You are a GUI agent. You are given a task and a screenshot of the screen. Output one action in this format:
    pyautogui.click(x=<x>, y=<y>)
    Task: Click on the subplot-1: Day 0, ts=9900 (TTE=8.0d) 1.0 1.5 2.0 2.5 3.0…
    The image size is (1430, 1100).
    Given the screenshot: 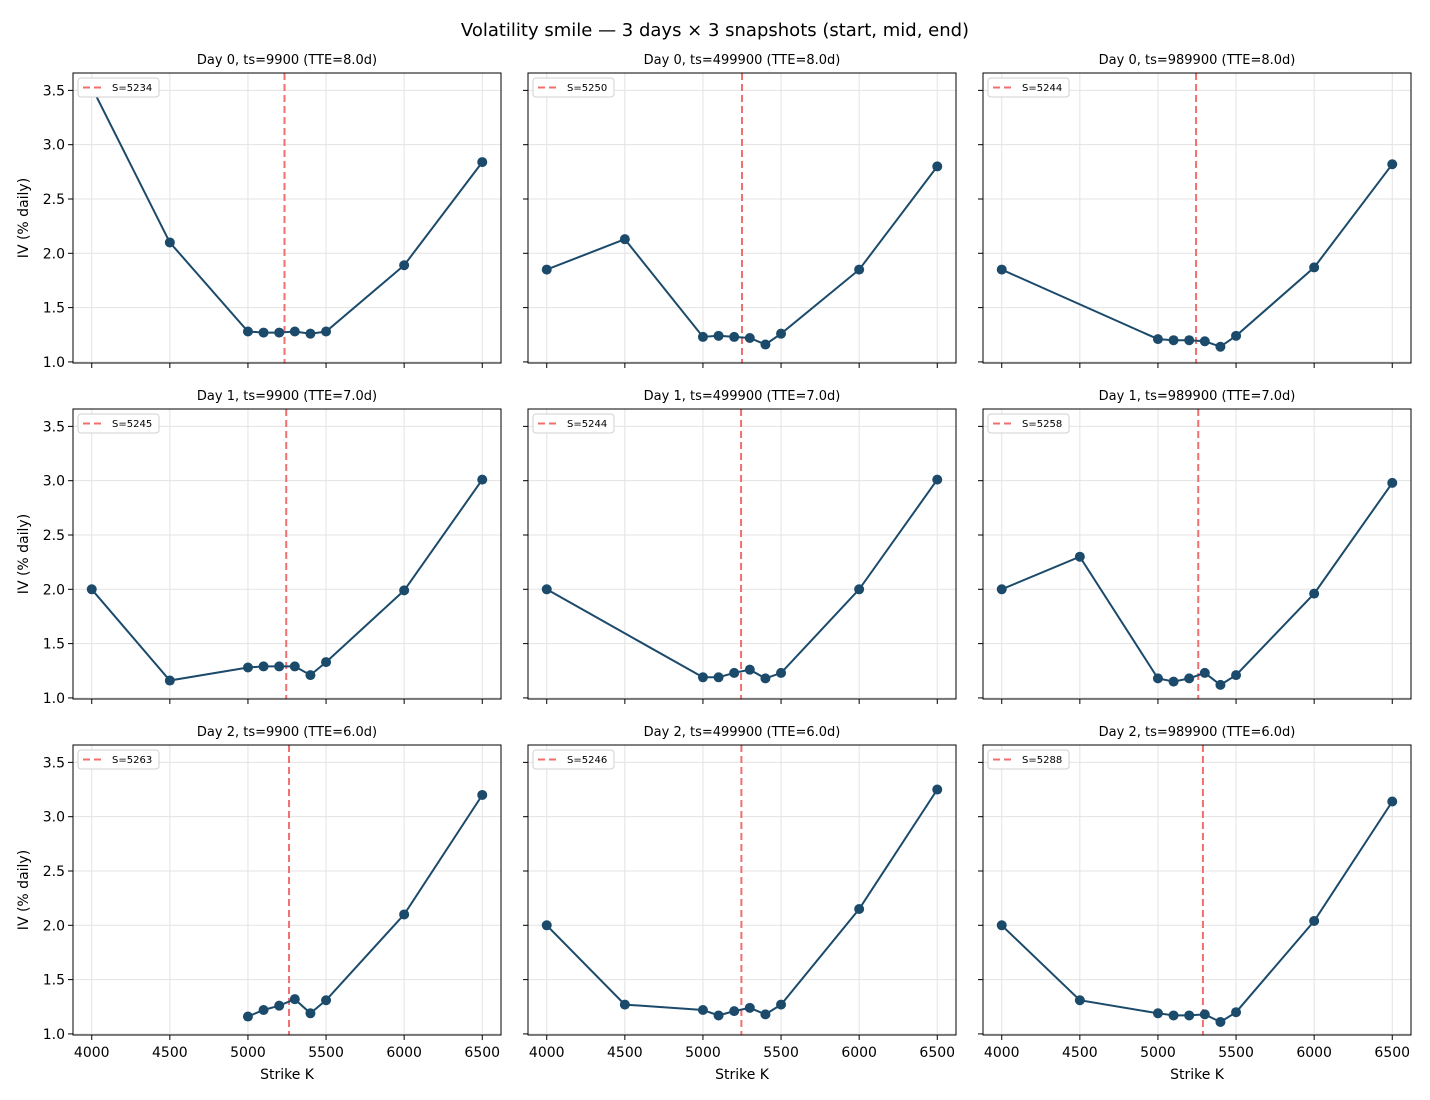 What is the action you would take?
    pyautogui.click(x=259, y=212)
    